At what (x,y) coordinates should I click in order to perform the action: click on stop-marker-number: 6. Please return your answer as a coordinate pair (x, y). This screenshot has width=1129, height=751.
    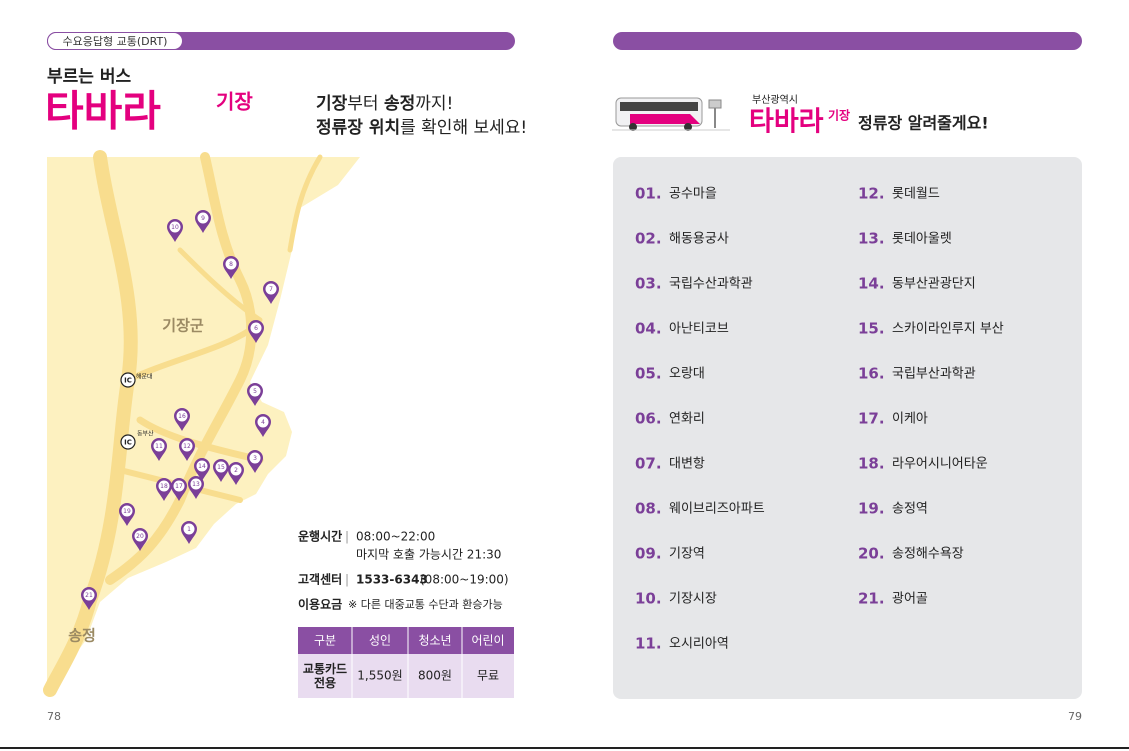
    Looking at the image, I should click on (256, 328).